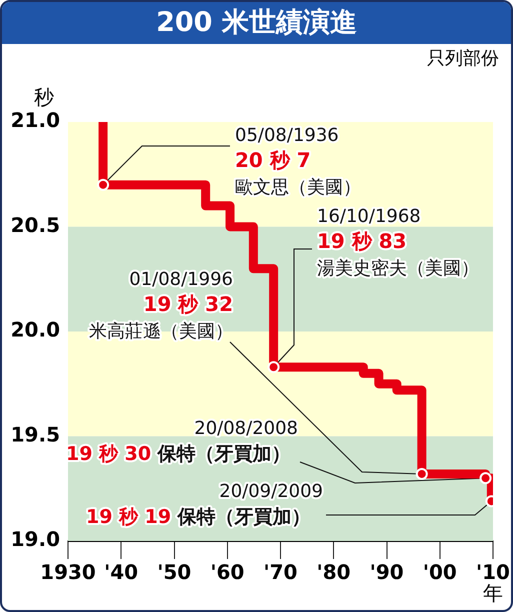  What do you see at coordinates (35, 539) in the screenshot?
I see `y-tick-label: 19.0` at bounding box center [35, 539].